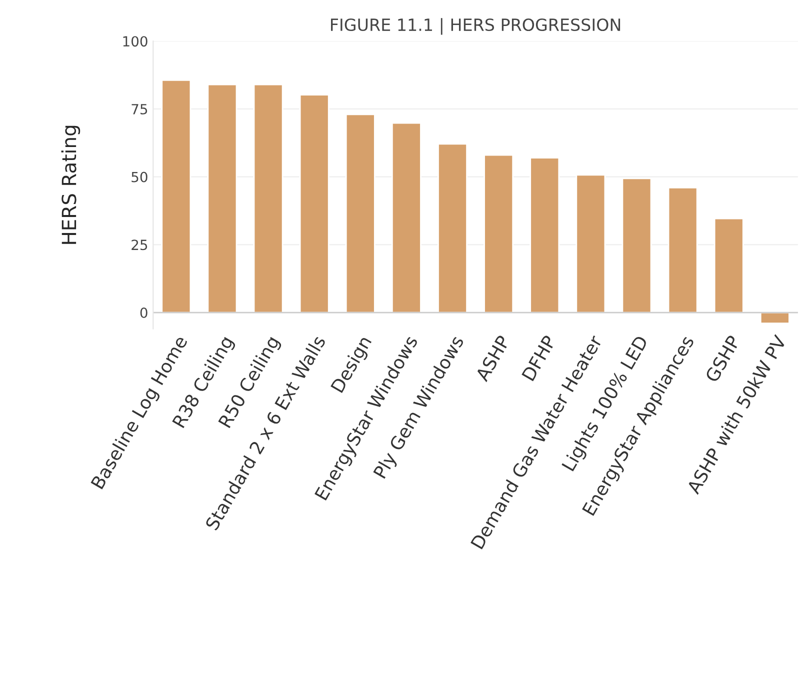  Describe the element at coordinates (140, 109) in the screenshot. I see `y-tick-label: 75` at that location.